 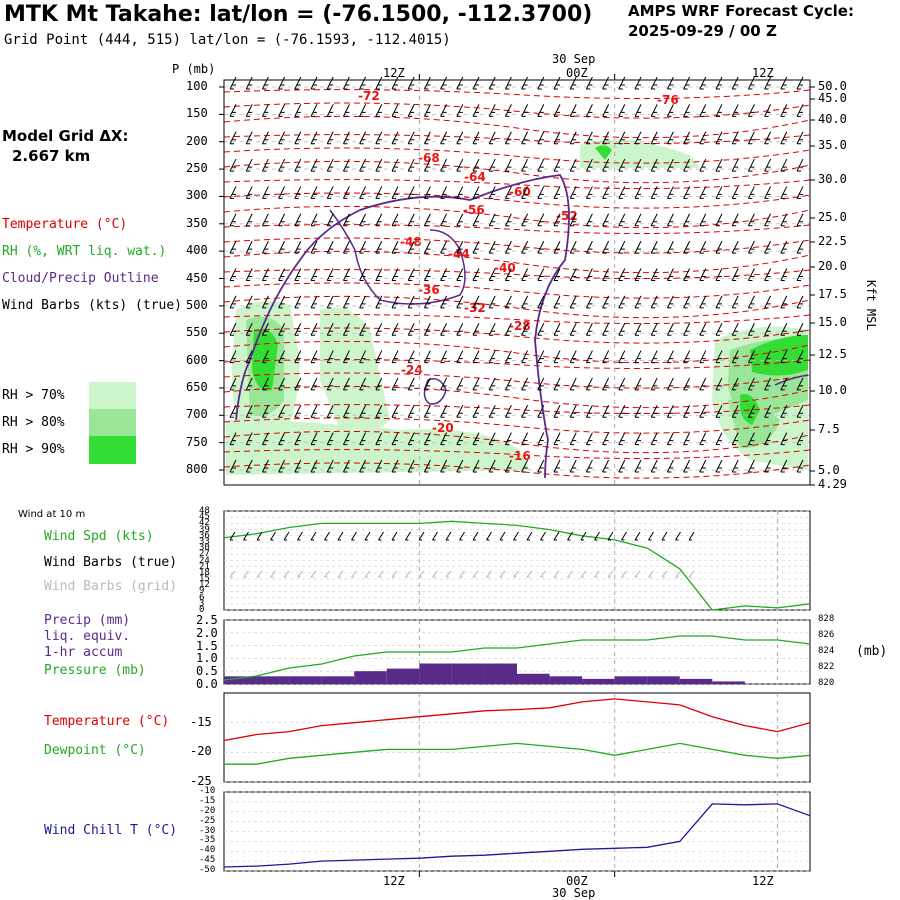 What do you see at coordinates (574, 893) in the screenshot?
I see `bottom-date-label: 30 Sep` at bounding box center [574, 893].